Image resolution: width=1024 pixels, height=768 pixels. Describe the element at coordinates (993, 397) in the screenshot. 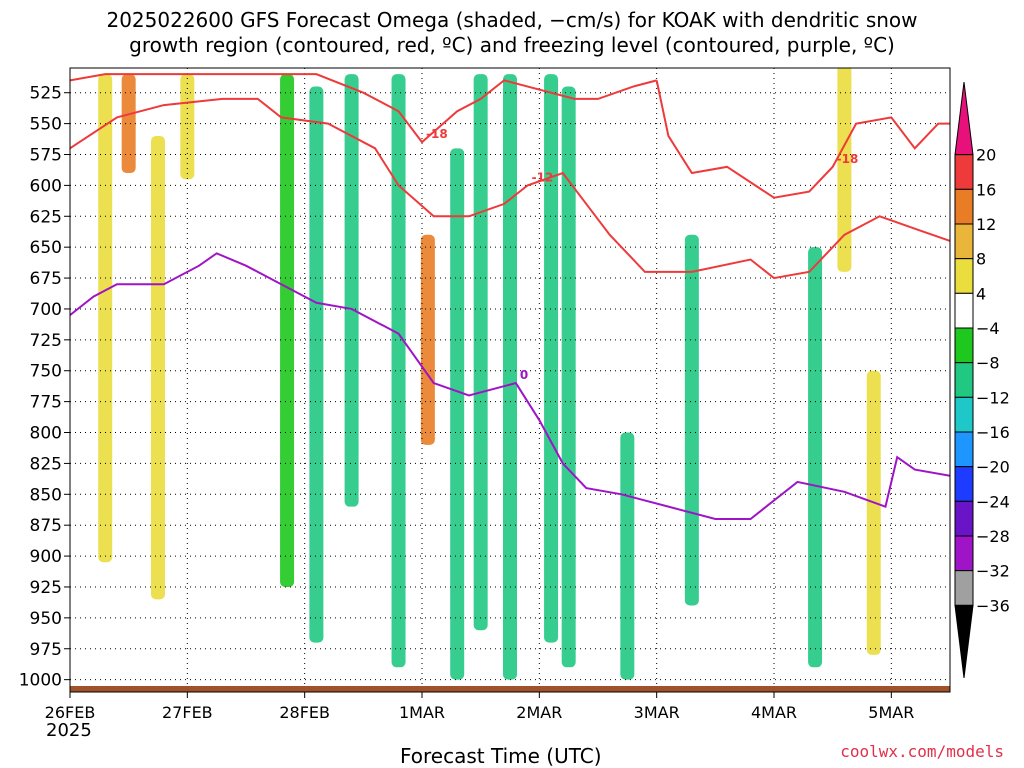

I see `colorbar-label-7: −12` at that location.